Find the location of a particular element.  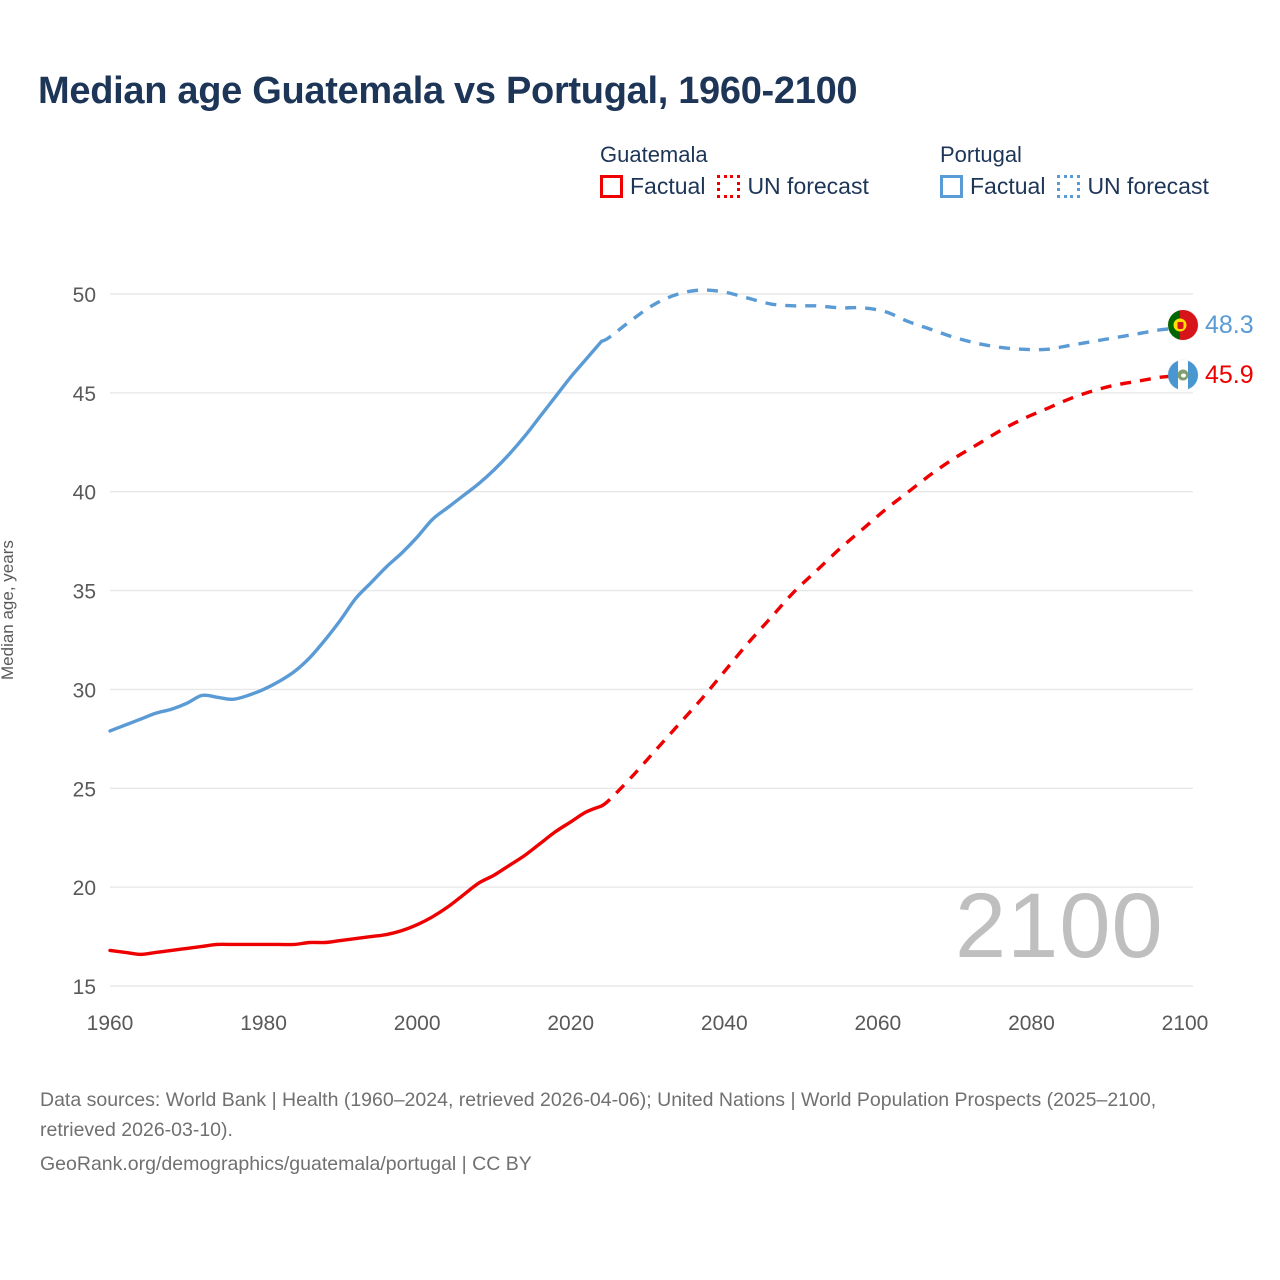

svg-text: 50 is located at coordinates (84, 295).